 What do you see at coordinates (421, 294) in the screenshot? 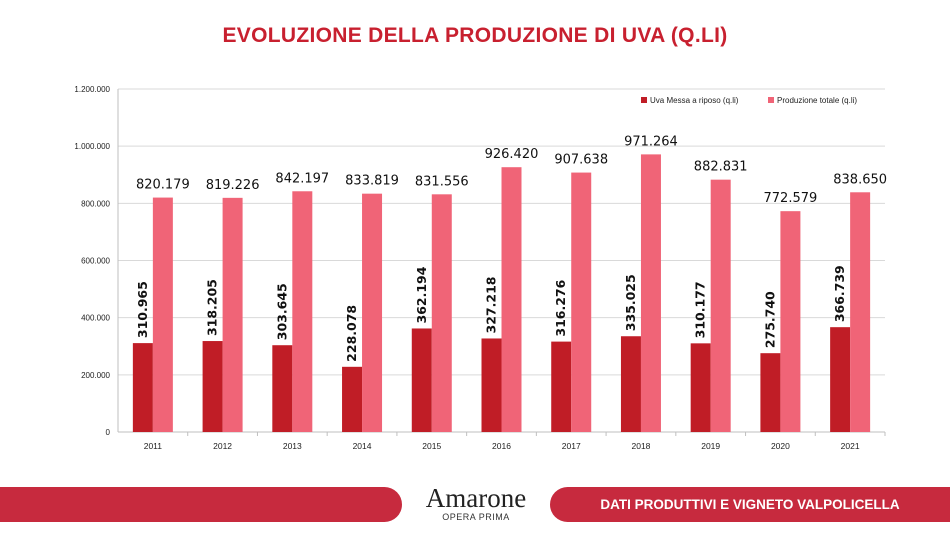
I see `data-label-uva-messa: 362.194` at bounding box center [421, 294].